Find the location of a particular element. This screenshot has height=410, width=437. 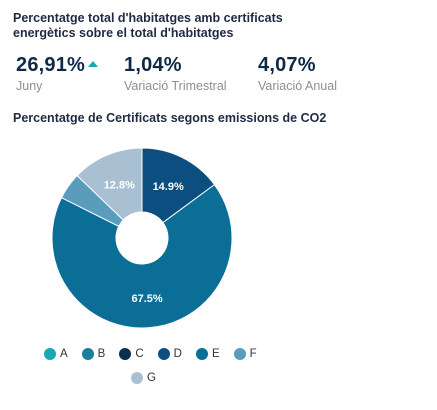

legend-label: B is located at coordinates (101, 354).